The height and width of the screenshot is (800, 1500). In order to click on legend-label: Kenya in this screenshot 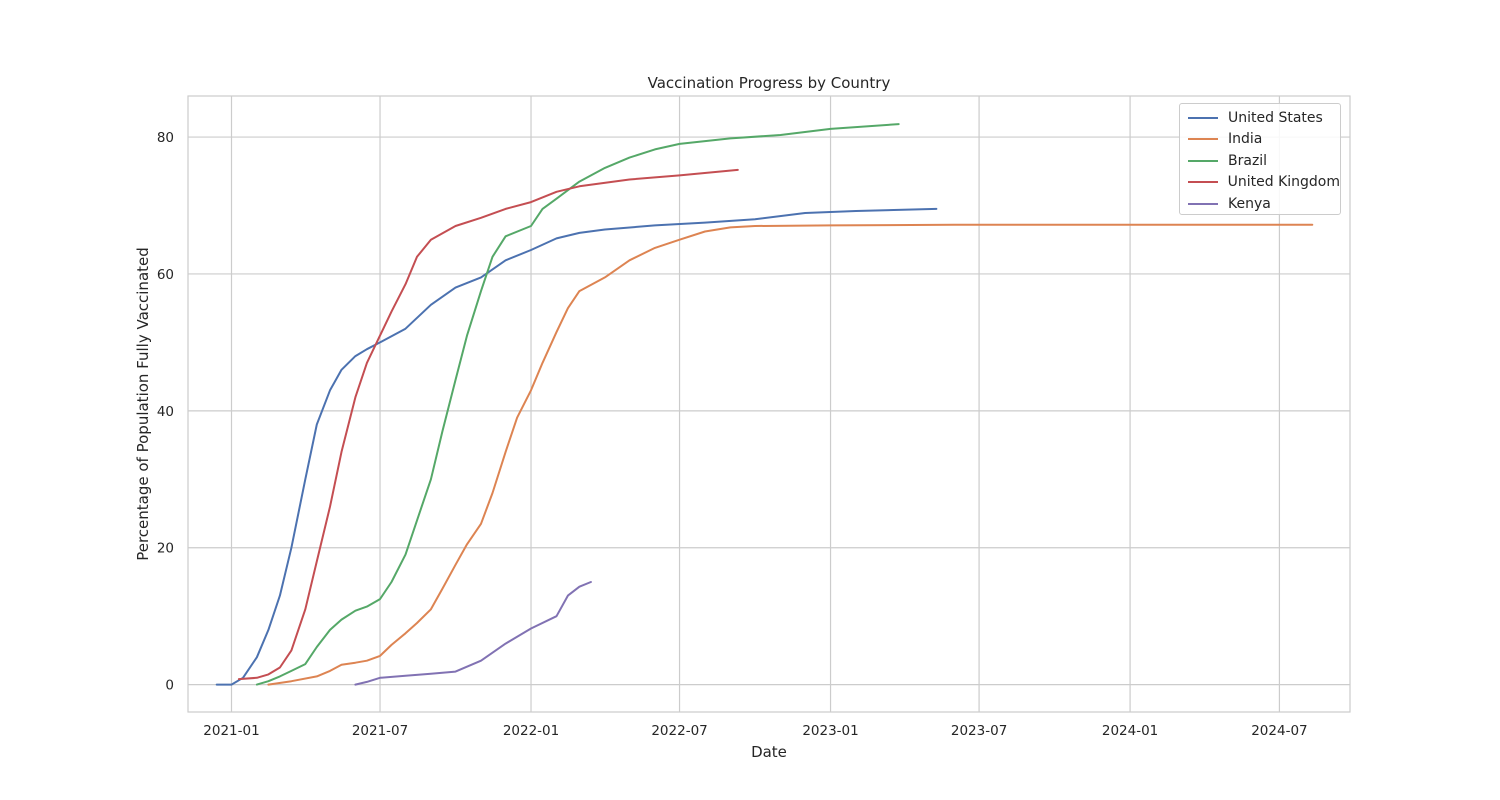, I will do `click(1249, 203)`.